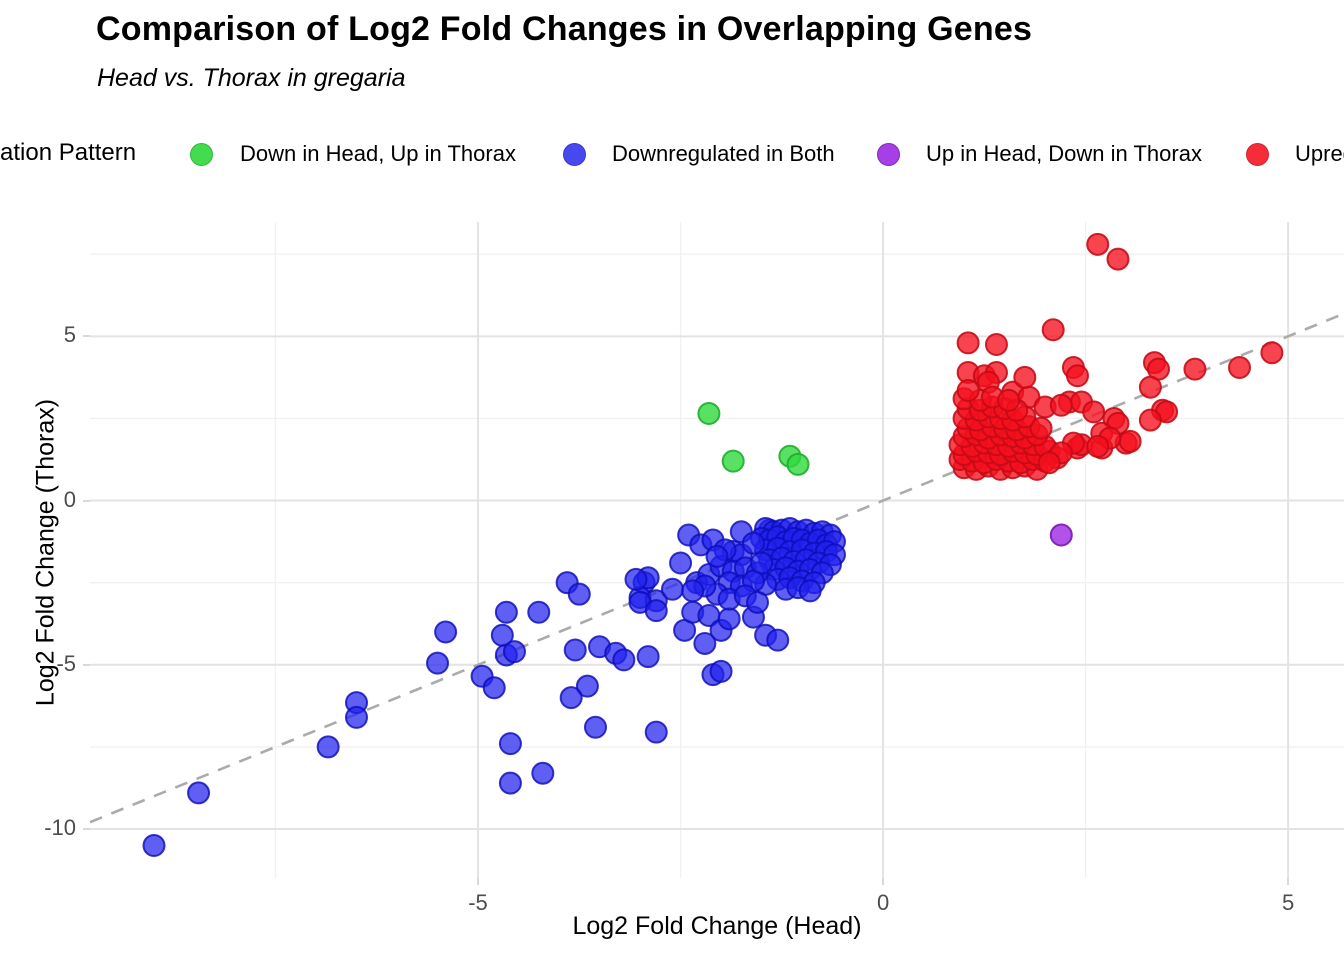 The height and width of the screenshot is (960, 1344). I want to click on data-point-up-in-head-down-in-thorax, so click(1061, 535).